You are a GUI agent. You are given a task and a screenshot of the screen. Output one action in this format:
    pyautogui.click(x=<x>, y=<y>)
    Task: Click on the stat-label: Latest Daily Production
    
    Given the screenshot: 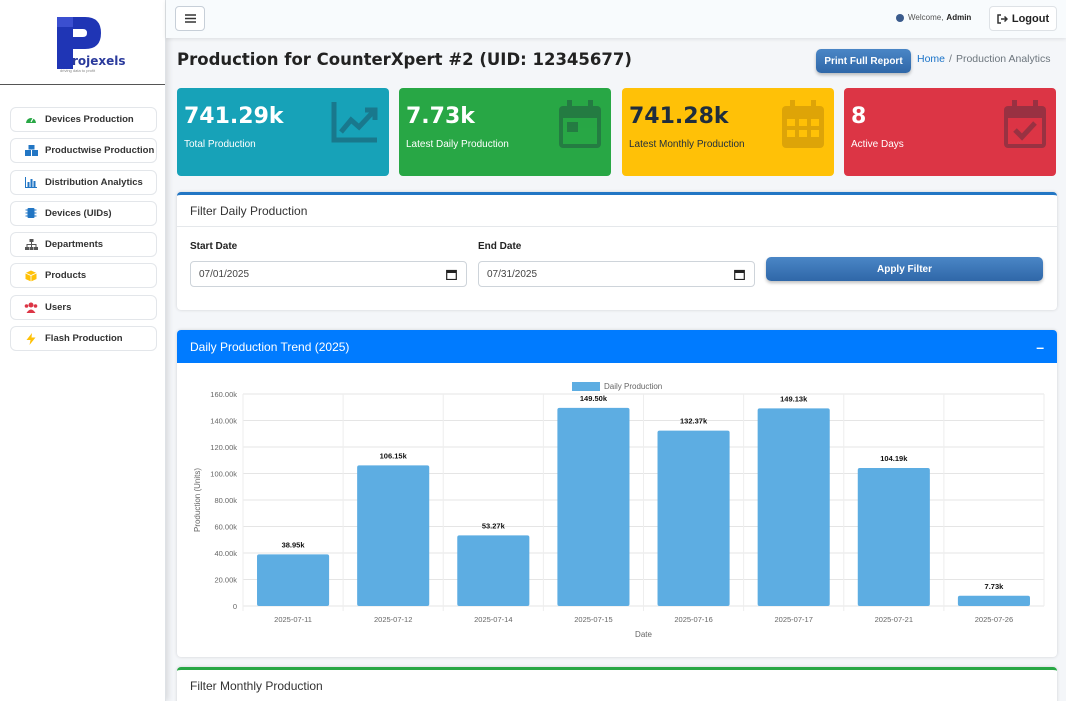 What is the action you would take?
    pyautogui.click(x=457, y=144)
    